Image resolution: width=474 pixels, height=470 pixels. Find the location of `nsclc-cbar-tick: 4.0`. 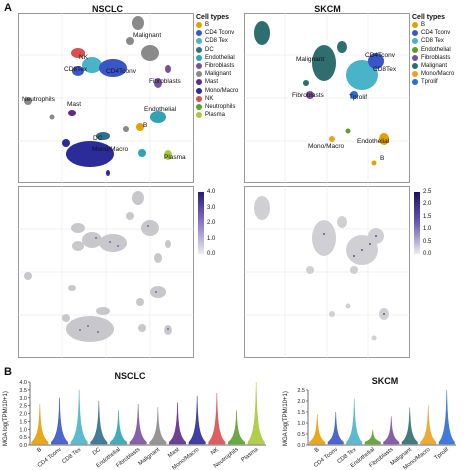

nsclc-cbar-tick: 4.0 is located at coordinates (211, 192).